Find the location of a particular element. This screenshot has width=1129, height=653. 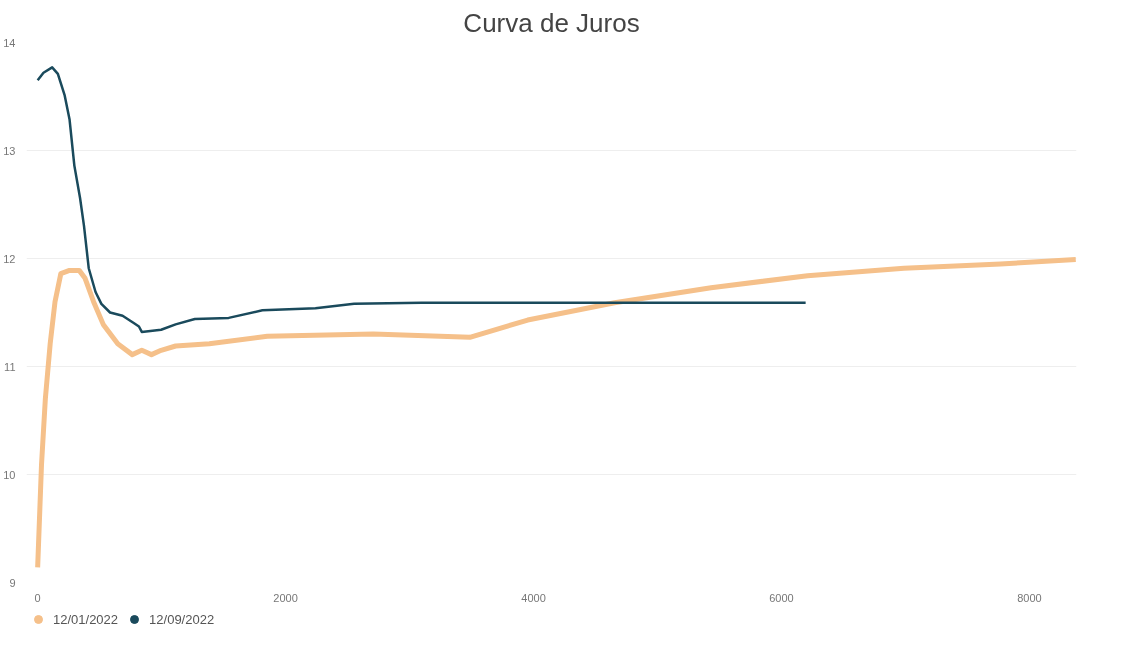

y-tick-label: 13 is located at coordinates (9, 150).